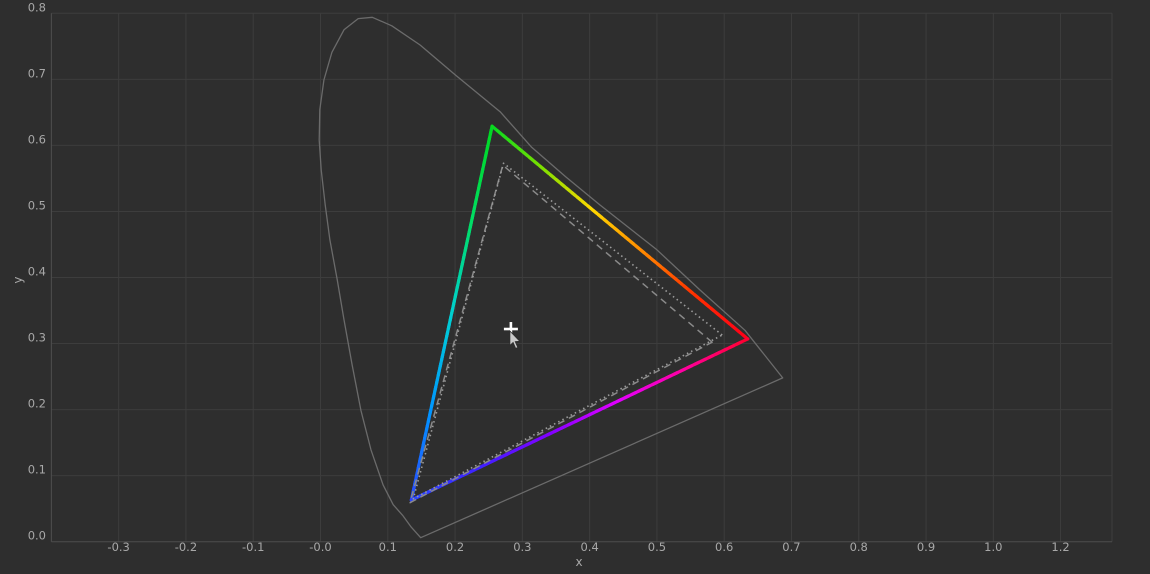 This screenshot has width=1150, height=574. What do you see at coordinates (414, 498) in the screenshot?
I see `gamut-edge-segment` at bounding box center [414, 498].